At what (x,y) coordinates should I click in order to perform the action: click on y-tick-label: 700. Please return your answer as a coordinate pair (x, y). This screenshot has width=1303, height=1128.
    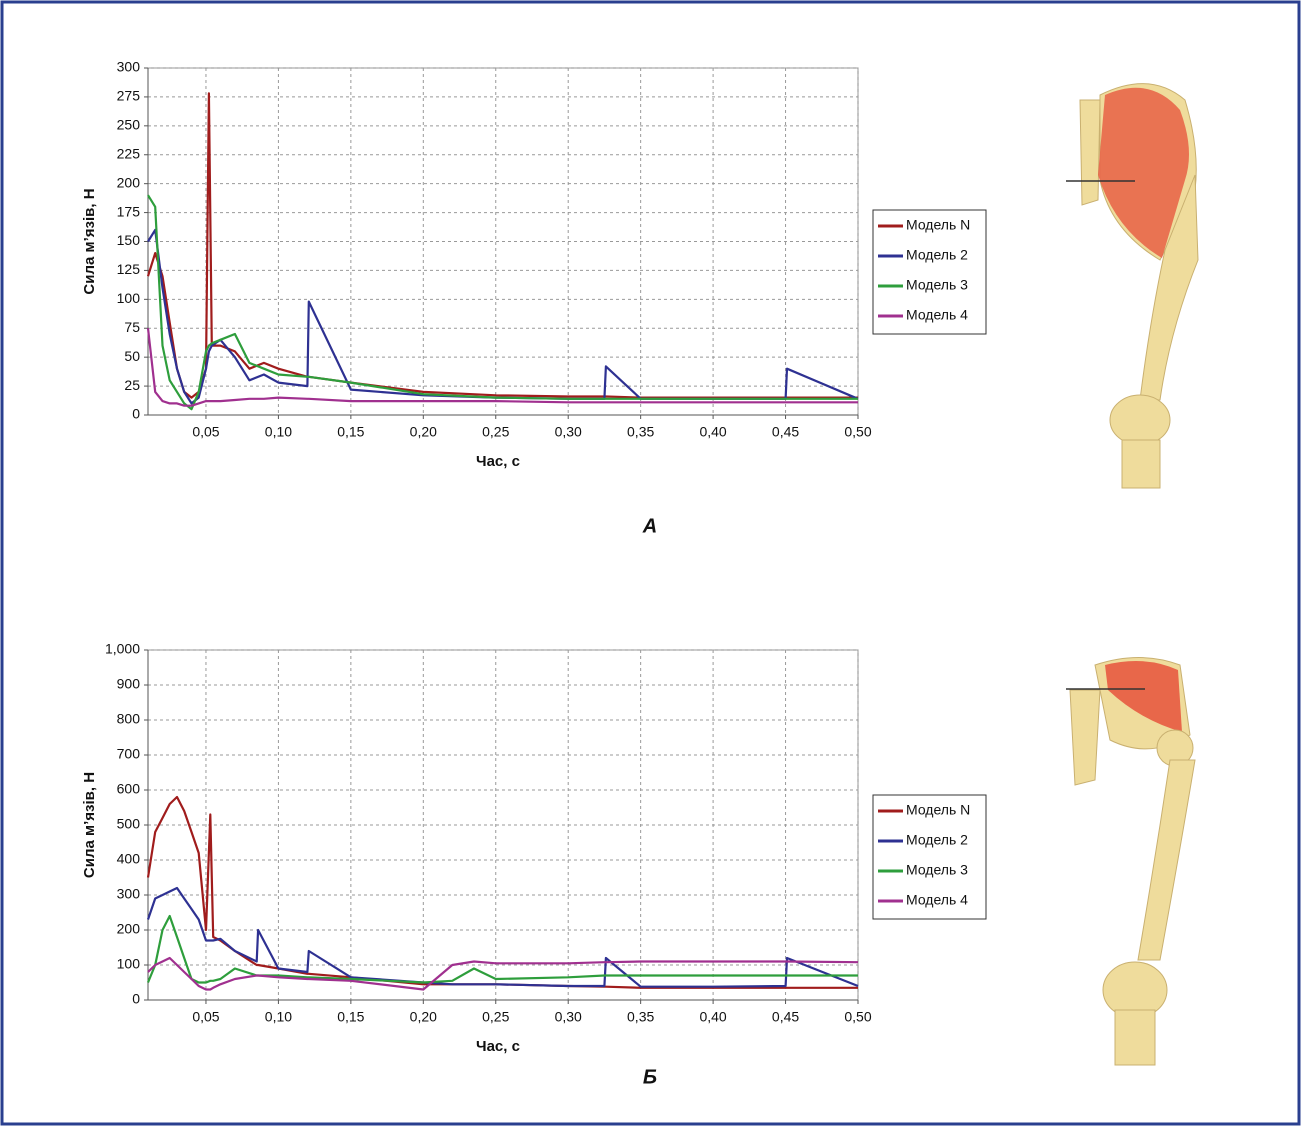
    Looking at the image, I should click on (129, 754).